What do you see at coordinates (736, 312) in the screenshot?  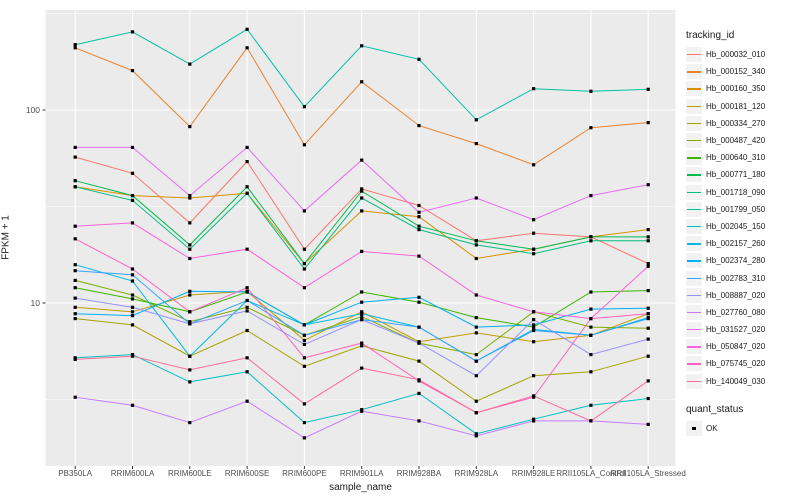 I see `legend-label: Hb_027760_080` at bounding box center [736, 312].